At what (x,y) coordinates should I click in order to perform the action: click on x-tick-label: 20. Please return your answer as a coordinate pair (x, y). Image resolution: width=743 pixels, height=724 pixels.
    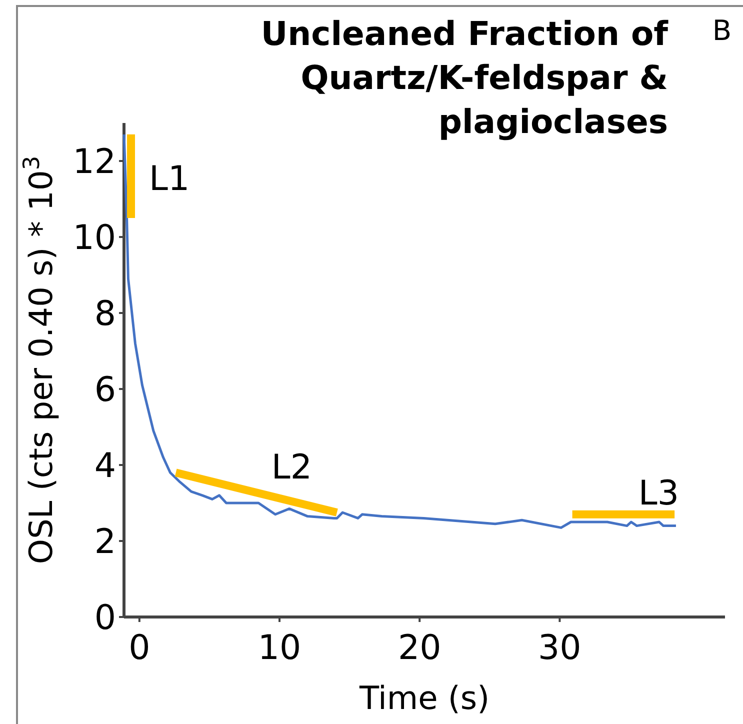
    Looking at the image, I should click on (420, 648).